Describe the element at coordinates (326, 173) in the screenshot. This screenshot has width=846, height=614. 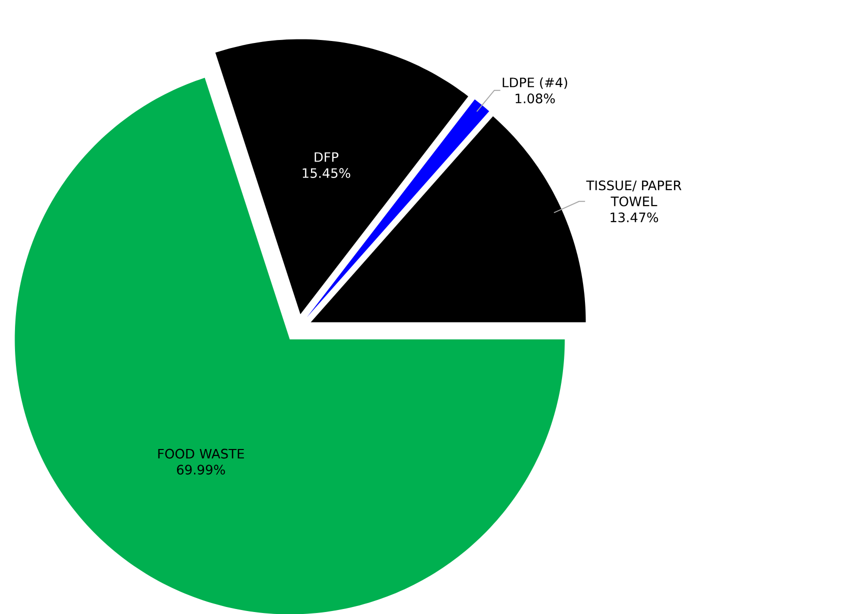
I see `data-label: 15.45%` at that location.